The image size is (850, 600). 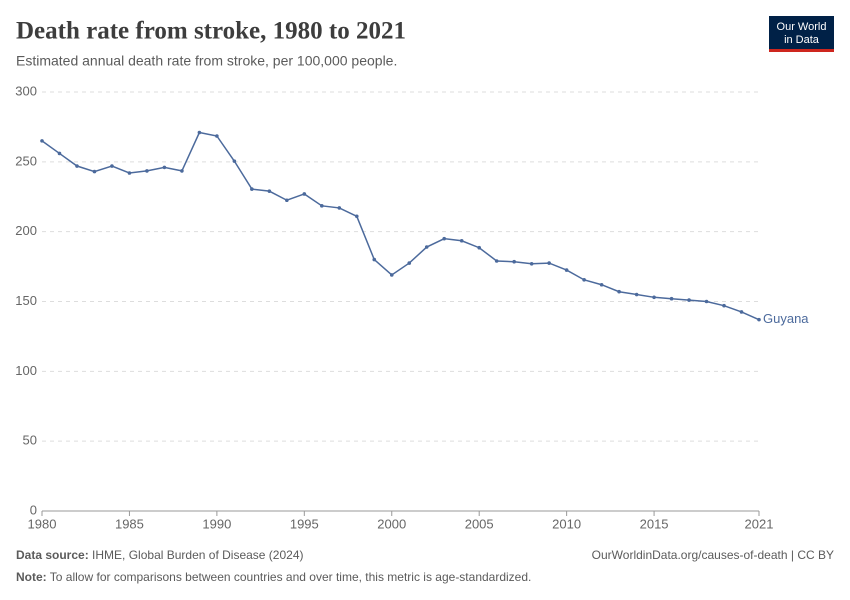 I want to click on x-tick-label: 1980, so click(x=42, y=523).